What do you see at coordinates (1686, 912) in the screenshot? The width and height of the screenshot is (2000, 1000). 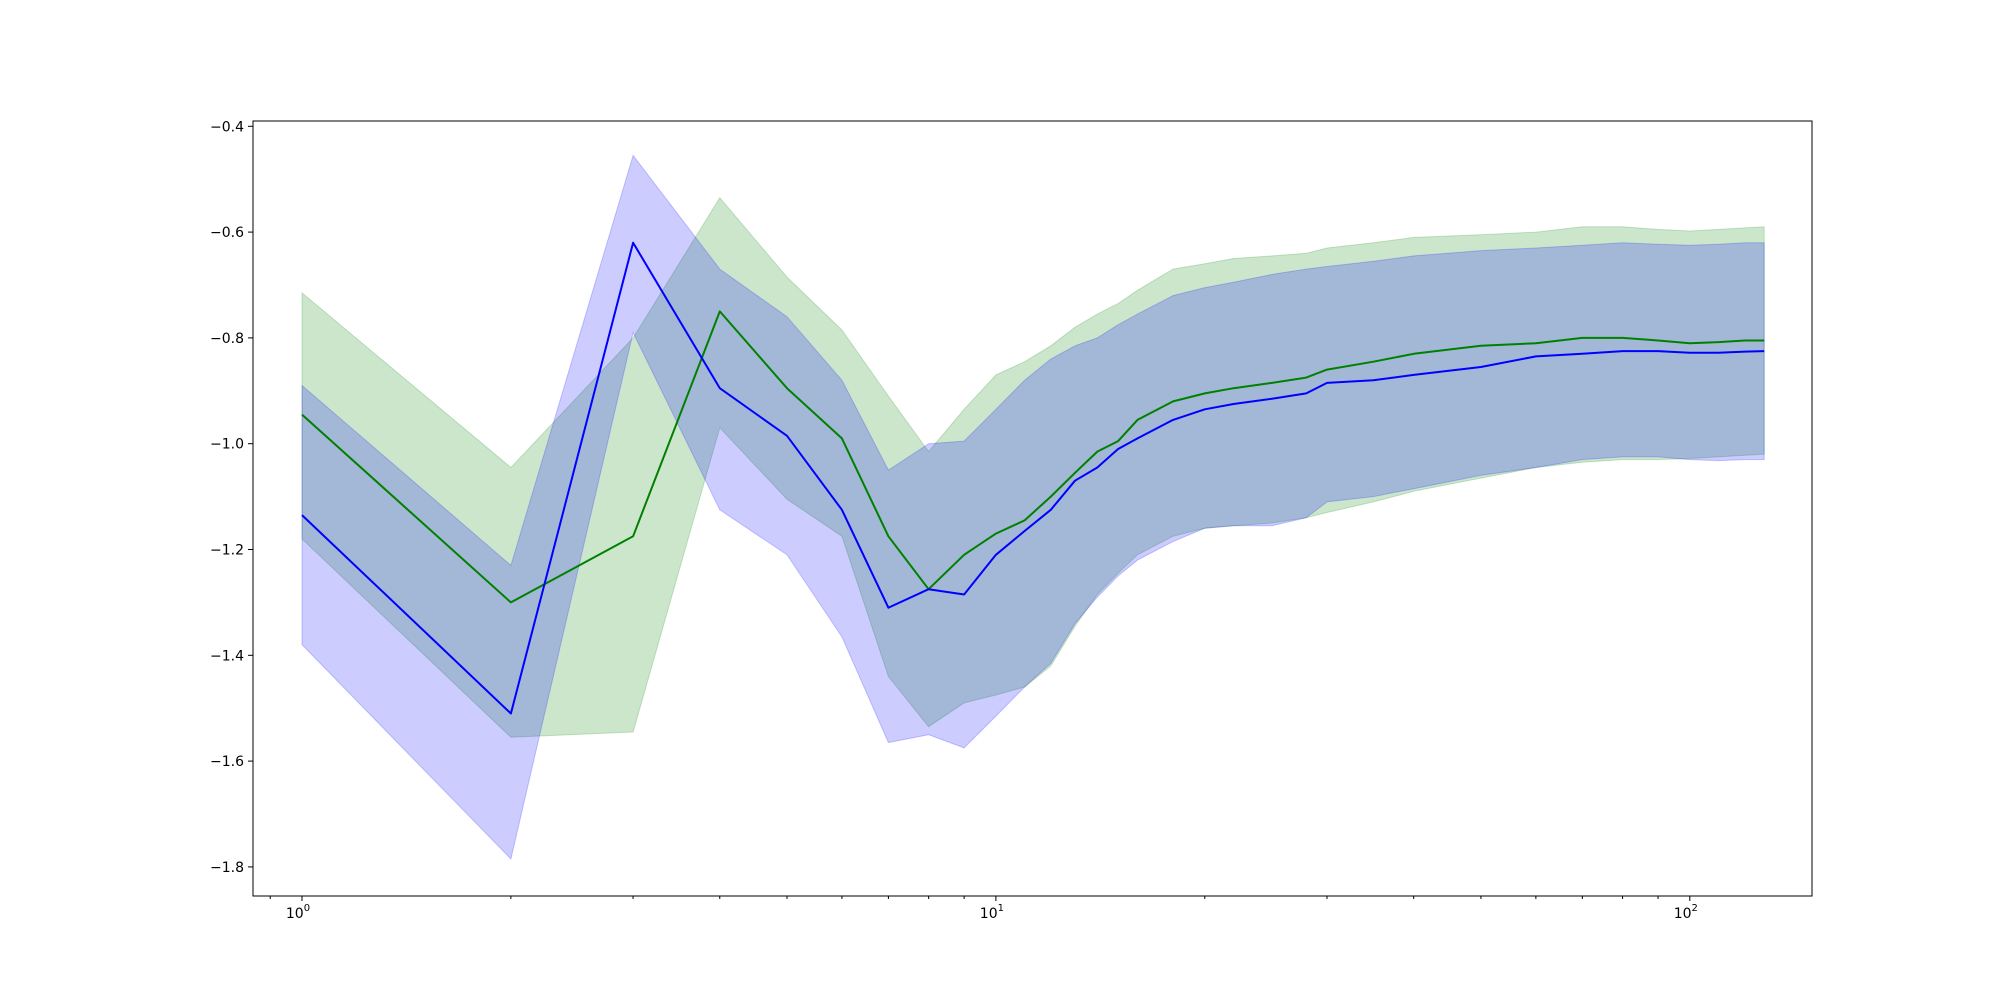 I see `x-tick-label: 10²` at bounding box center [1686, 912].